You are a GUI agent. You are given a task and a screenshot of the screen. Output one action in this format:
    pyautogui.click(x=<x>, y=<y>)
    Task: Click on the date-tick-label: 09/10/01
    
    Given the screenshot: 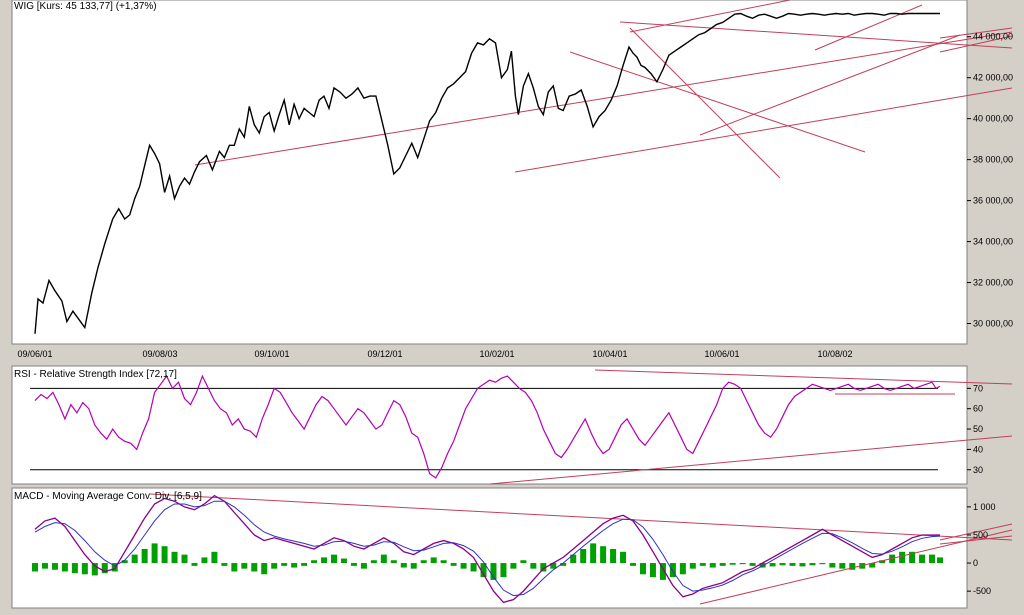 What is the action you would take?
    pyautogui.click(x=271, y=354)
    